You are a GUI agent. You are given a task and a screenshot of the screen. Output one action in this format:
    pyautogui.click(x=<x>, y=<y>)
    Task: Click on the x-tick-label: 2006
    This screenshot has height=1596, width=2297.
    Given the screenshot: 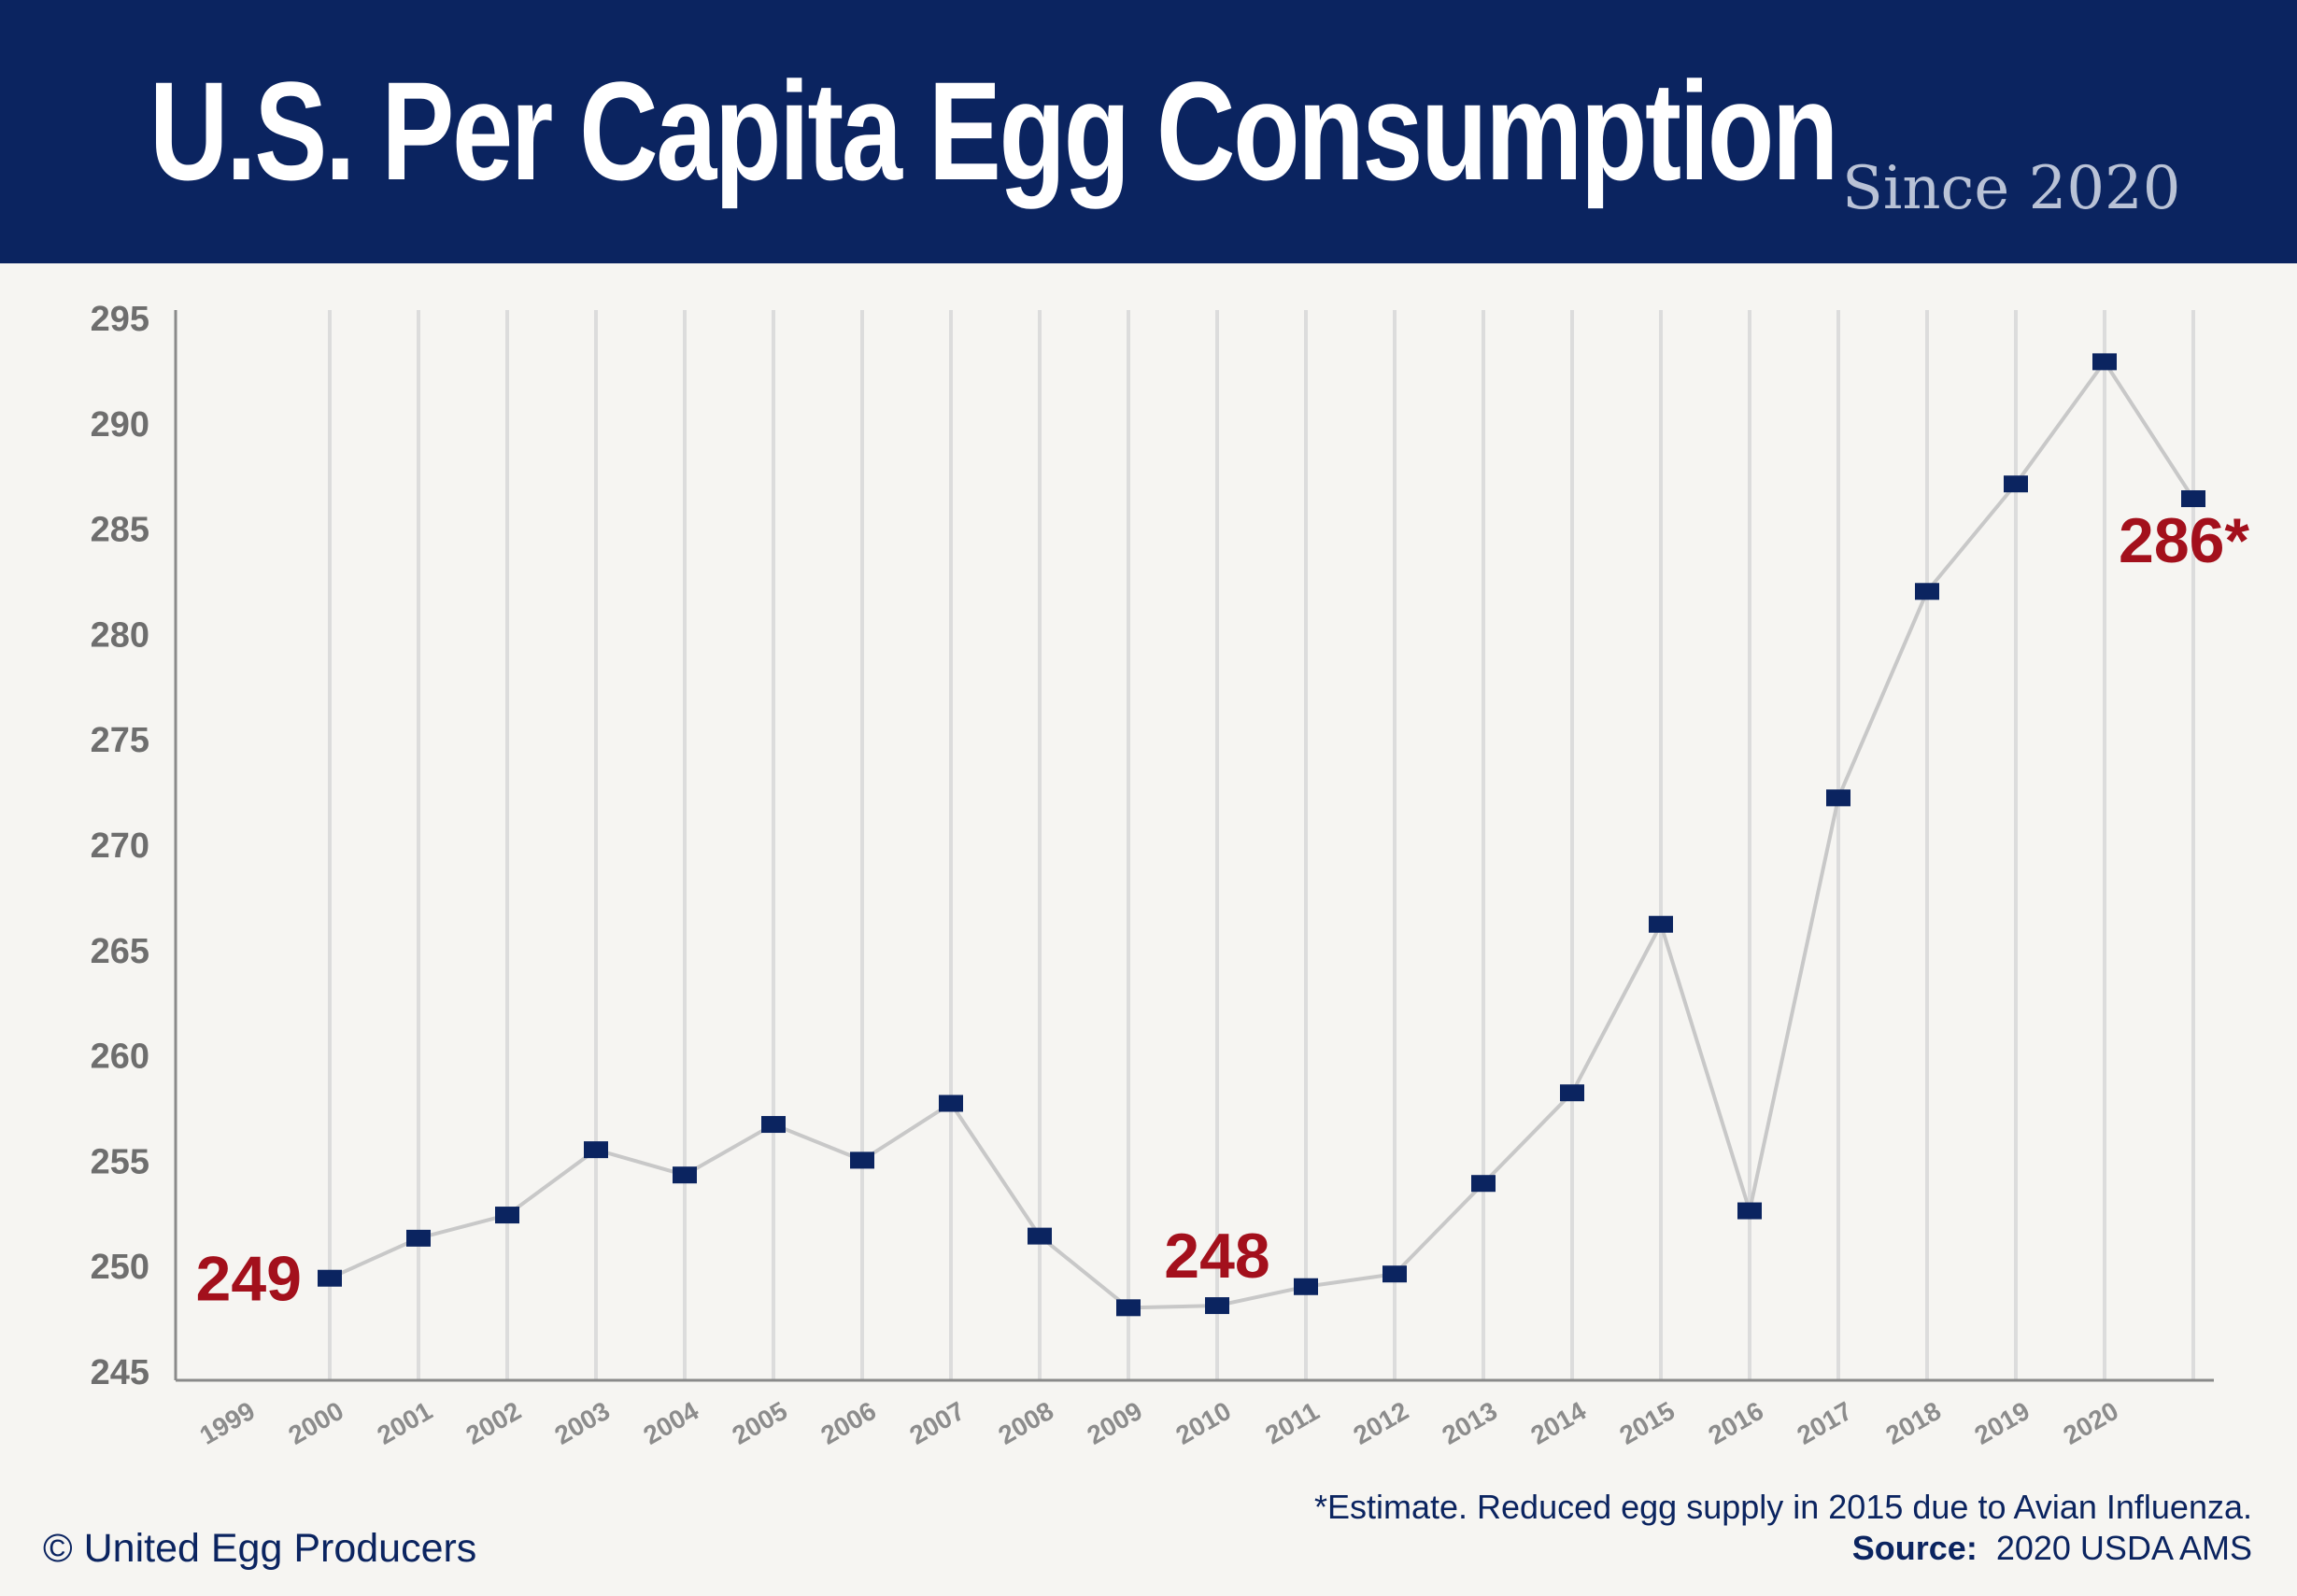 What is the action you would take?
    pyautogui.click(x=849, y=1423)
    